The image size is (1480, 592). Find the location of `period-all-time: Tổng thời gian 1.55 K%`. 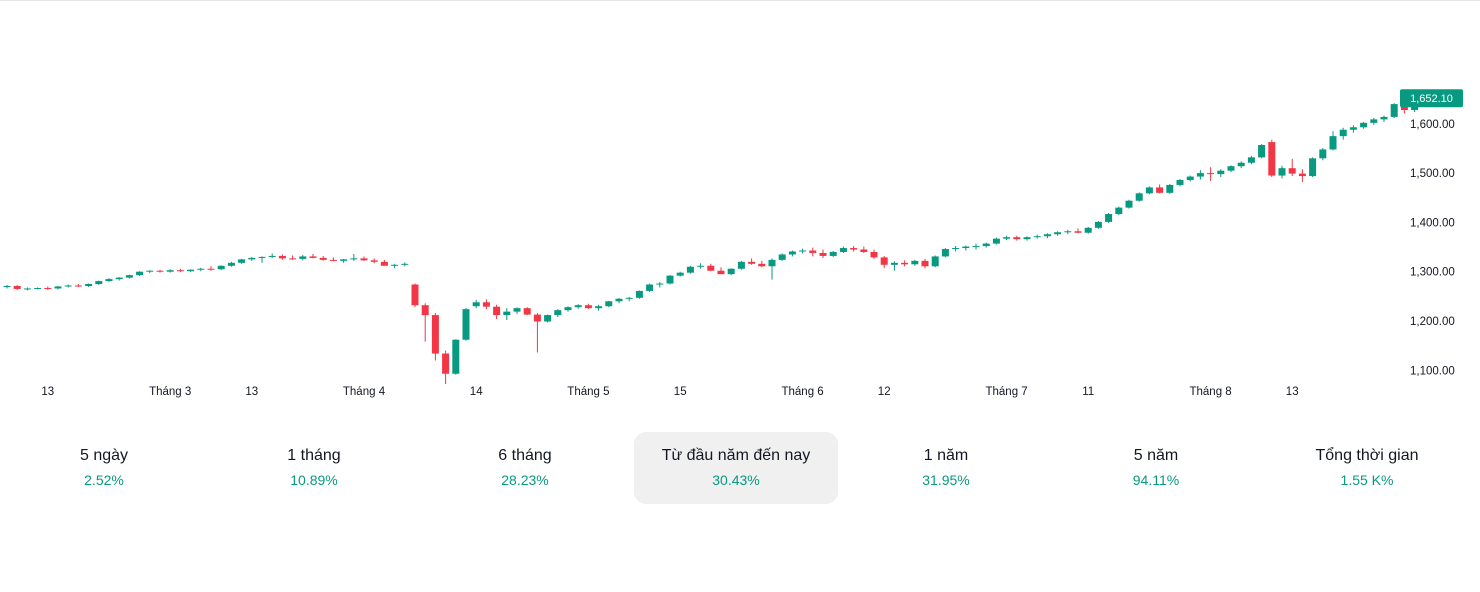

period-all-time: Tổng thời gian 1.55 K% is located at coordinates (1367, 468).